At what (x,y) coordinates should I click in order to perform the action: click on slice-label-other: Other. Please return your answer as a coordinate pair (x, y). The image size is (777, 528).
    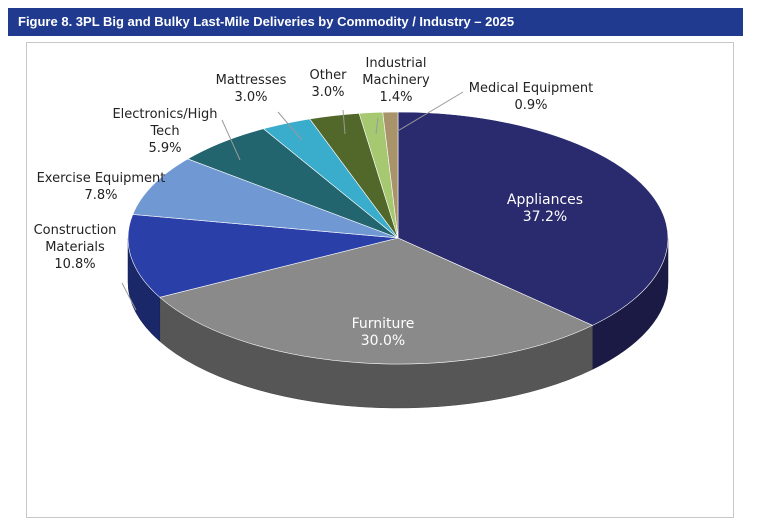
    Looking at the image, I should click on (329, 75).